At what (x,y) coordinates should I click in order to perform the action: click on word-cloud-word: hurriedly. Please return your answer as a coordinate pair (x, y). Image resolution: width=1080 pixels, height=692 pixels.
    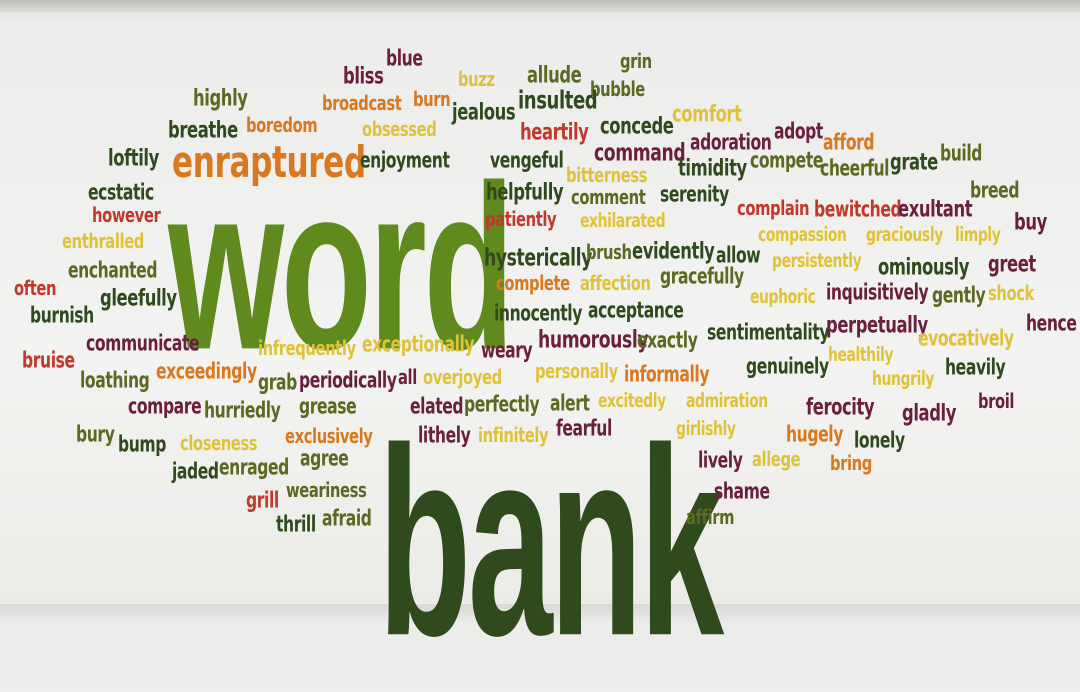
    Looking at the image, I should click on (242, 410).